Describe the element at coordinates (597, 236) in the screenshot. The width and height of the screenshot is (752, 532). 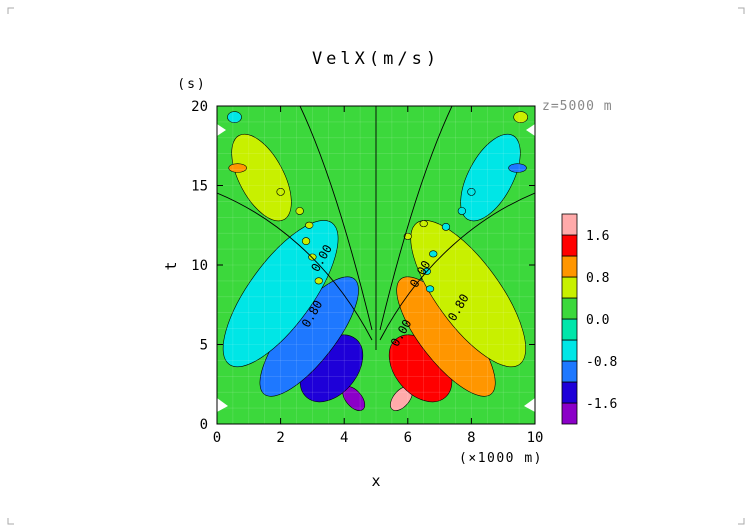
I see `colorbar-label: 1.6` at that location.